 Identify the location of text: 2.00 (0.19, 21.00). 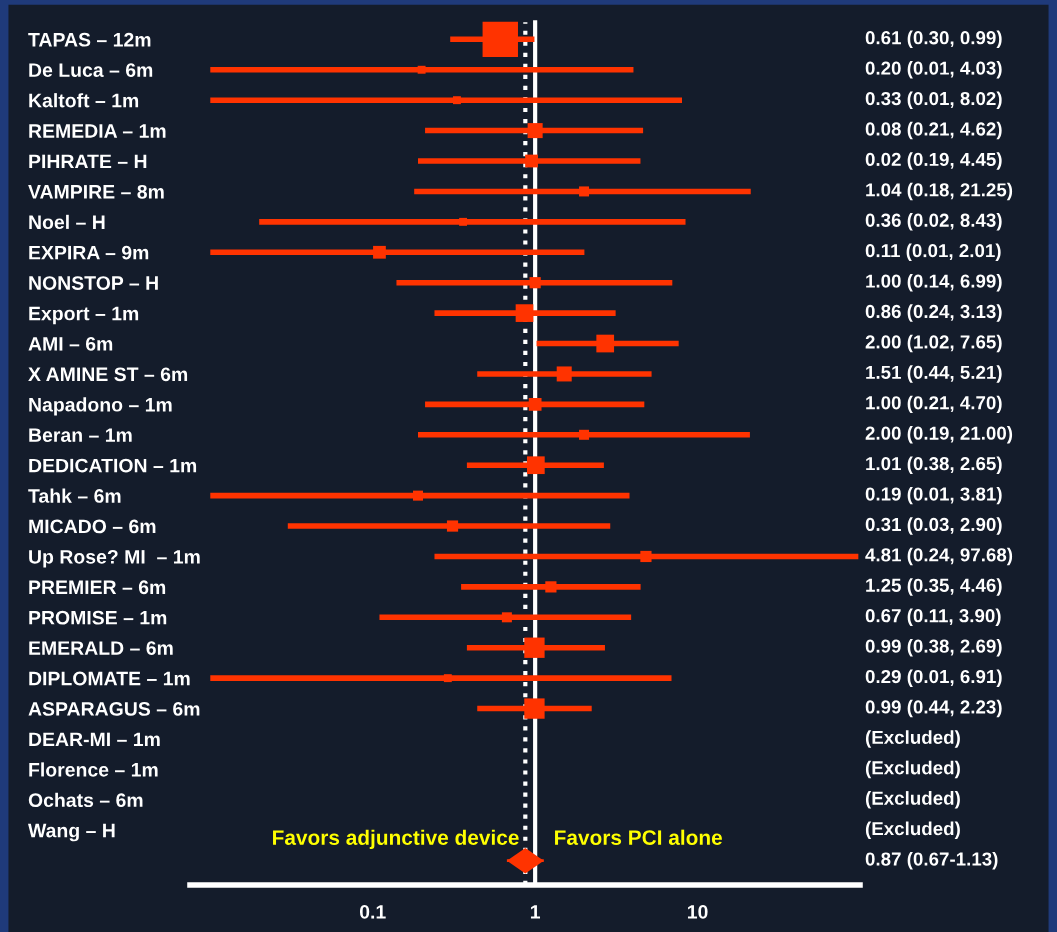
(939, 435).